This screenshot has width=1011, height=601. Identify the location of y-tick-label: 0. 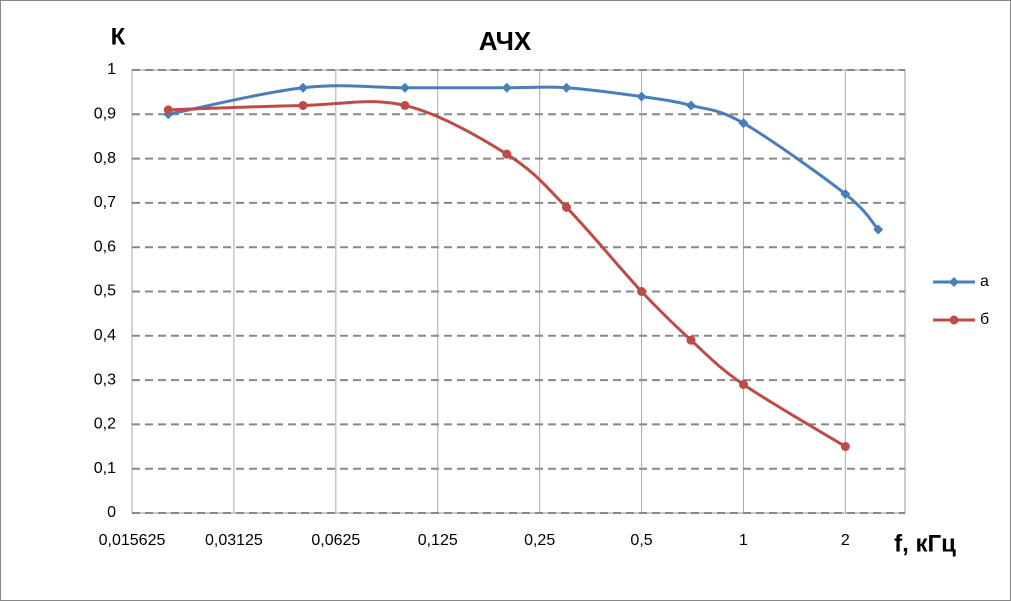
(111, 512).